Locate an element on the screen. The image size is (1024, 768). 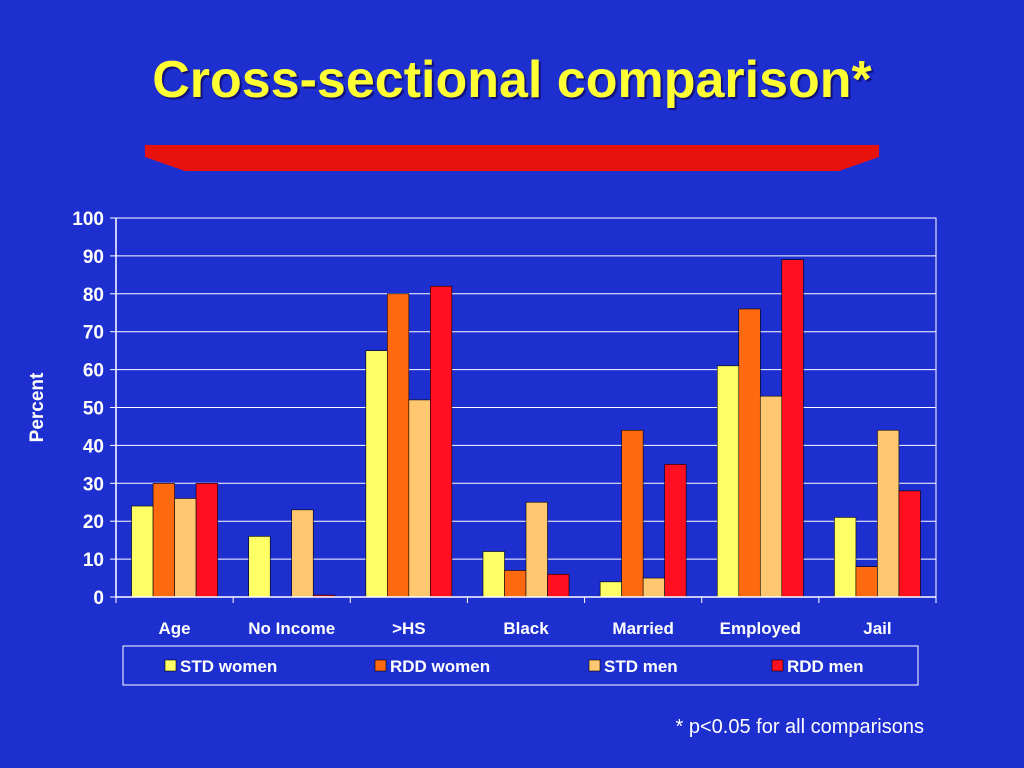
y-tick-label: 0 is located at coordinates (98, 598).